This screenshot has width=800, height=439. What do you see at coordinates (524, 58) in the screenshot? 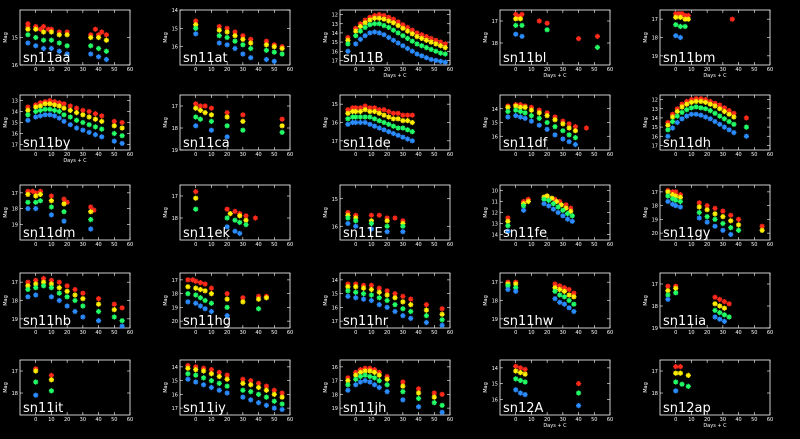
I see `supernova-label: sn11bl` at bounding box center [524, 58].